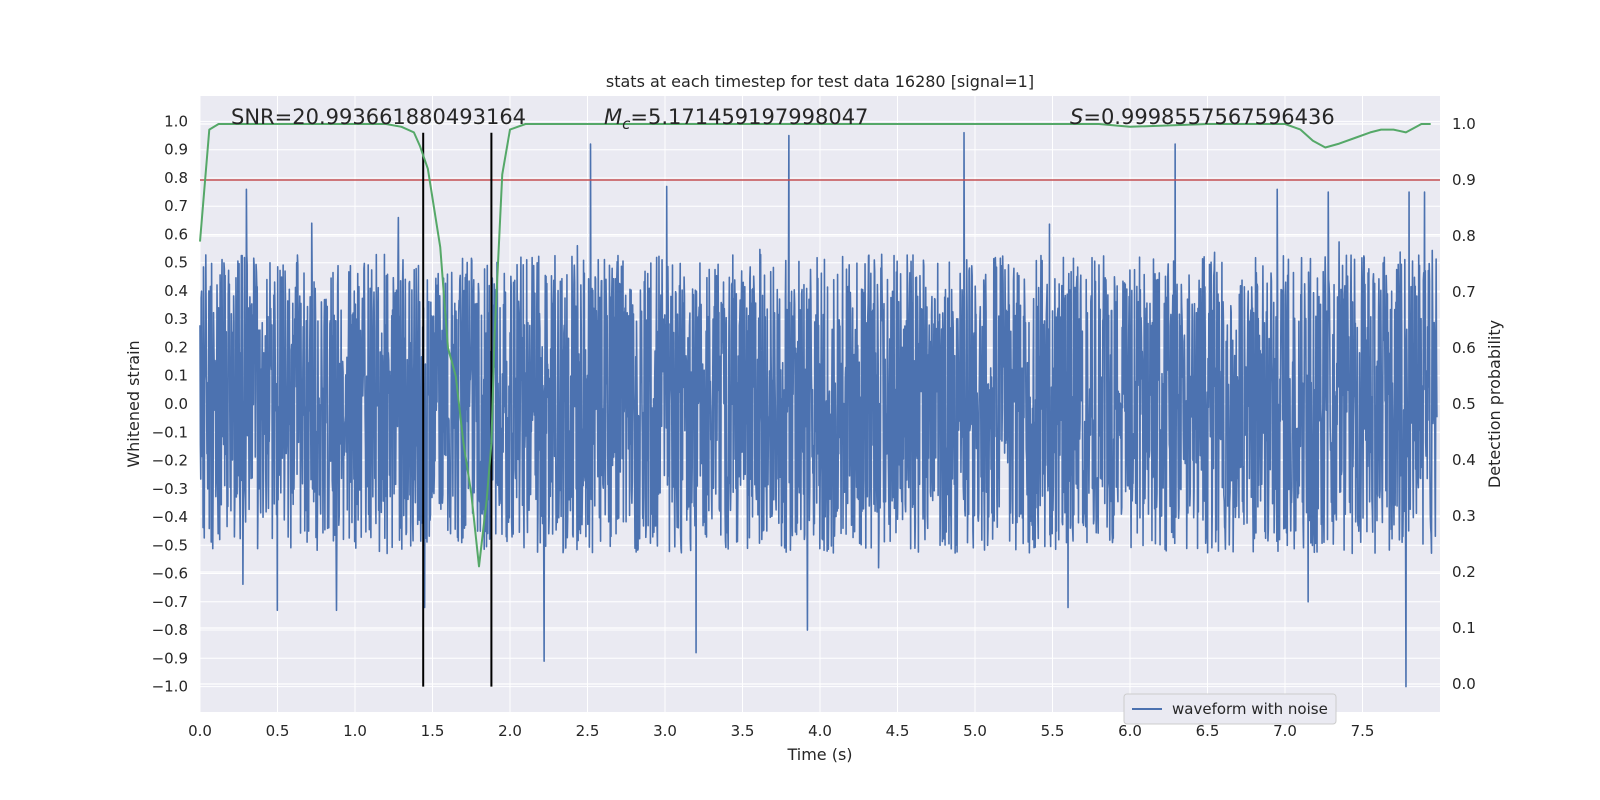  Describe the element at coordinates (378, 117) in the screenshot. I see `snr-annotation: SNR=20.993661880493164` at that location.